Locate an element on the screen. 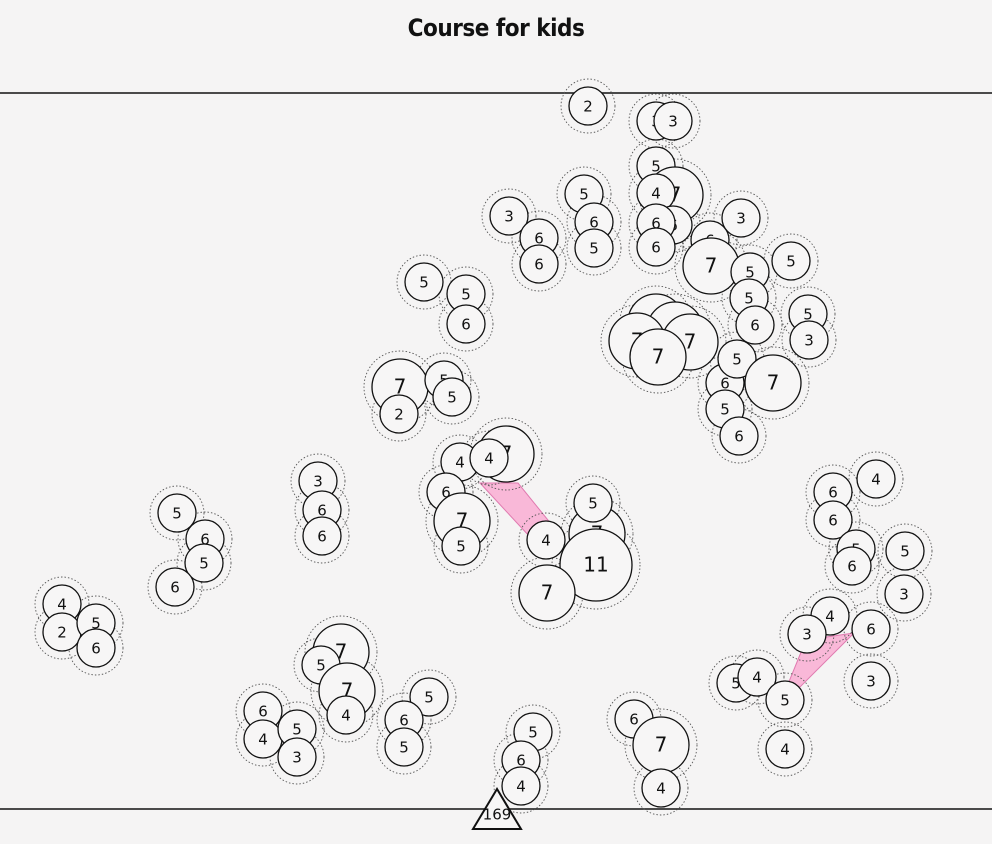 The image size is (992, 844). control-point: 11 is located at coordinates (596, 565).